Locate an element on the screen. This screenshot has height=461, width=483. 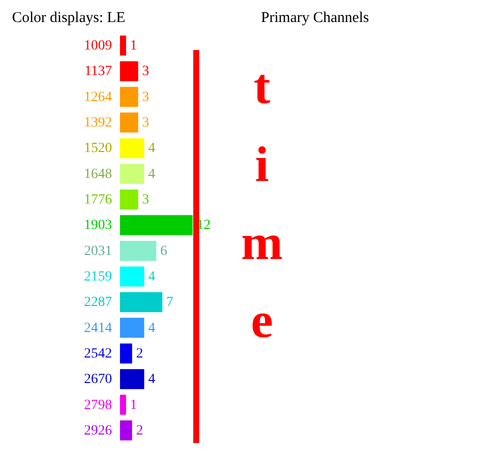
y-tick-label: 1776 is located at coordinates (98, 200).